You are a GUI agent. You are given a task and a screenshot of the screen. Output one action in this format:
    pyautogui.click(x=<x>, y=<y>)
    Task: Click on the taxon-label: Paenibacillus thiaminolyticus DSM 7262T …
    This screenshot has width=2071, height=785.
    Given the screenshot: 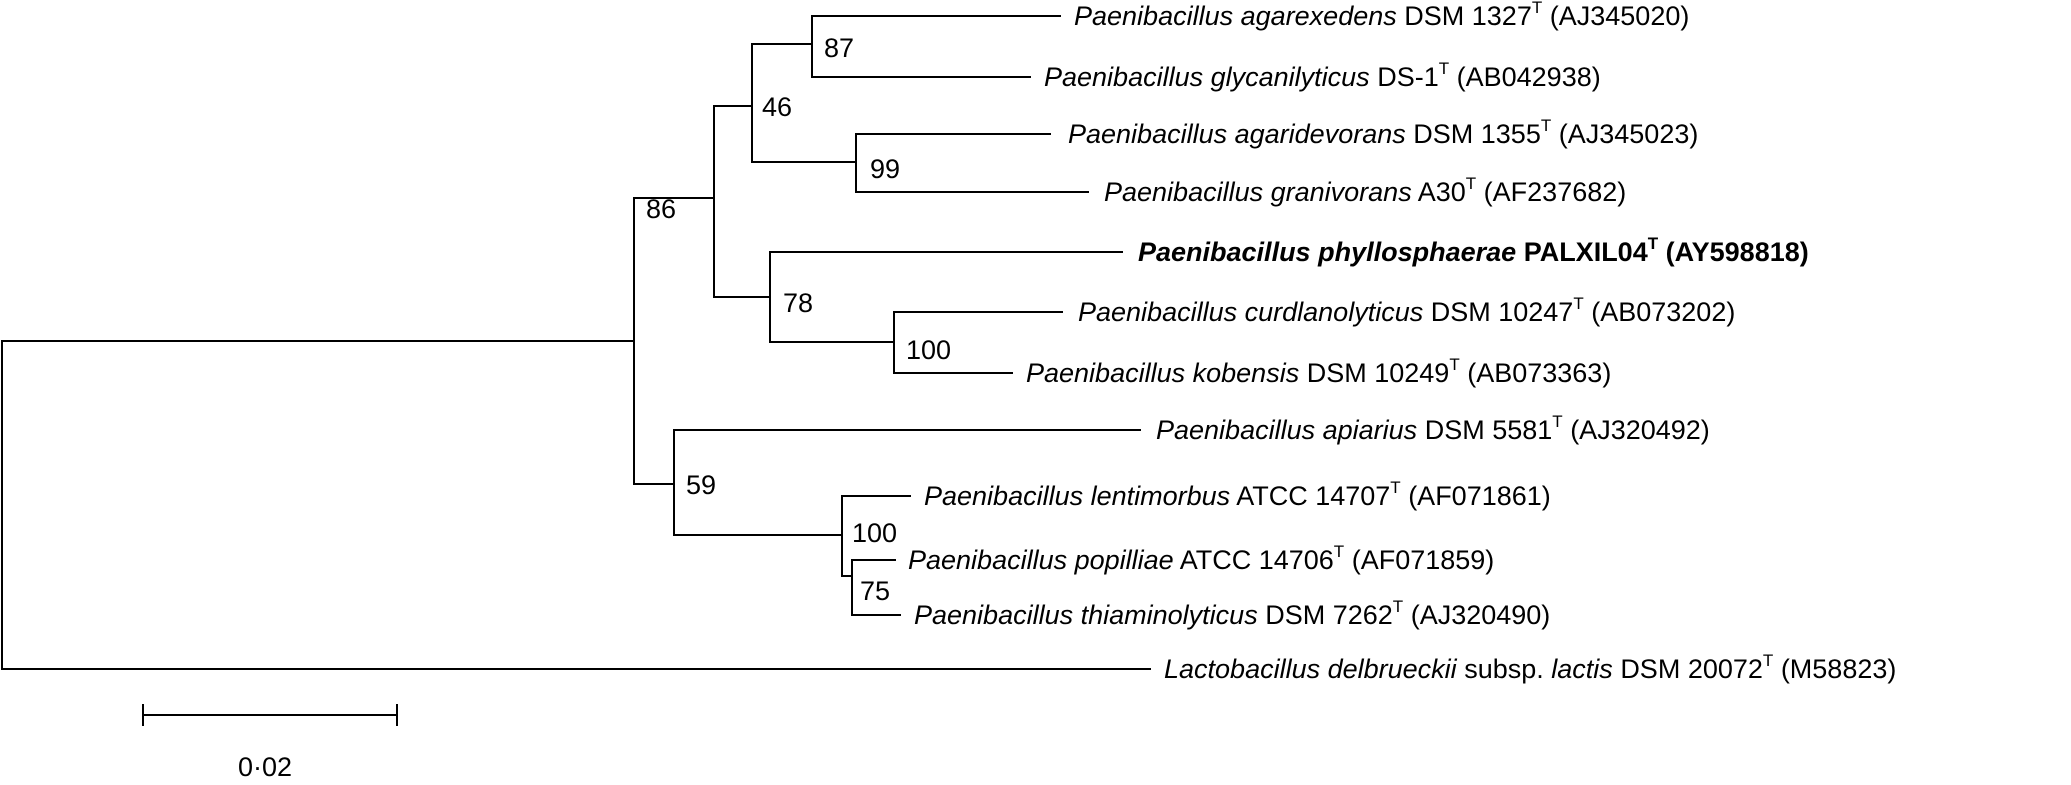 What is the action you would take?
    pyautogui.click(x=1232, y=613)
    